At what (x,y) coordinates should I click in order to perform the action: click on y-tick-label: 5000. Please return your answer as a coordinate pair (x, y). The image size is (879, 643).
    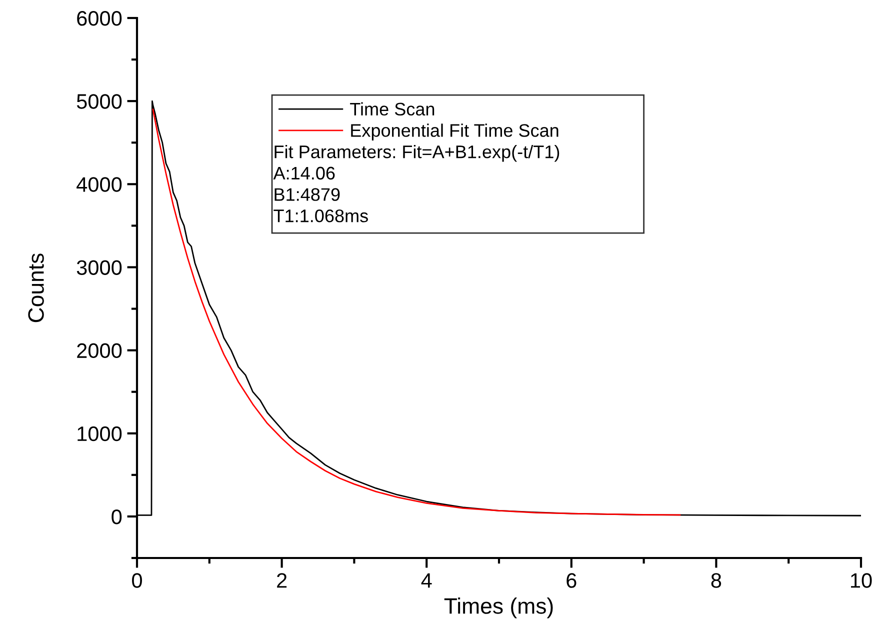
    Looking at the image, I should click on (99, 101).